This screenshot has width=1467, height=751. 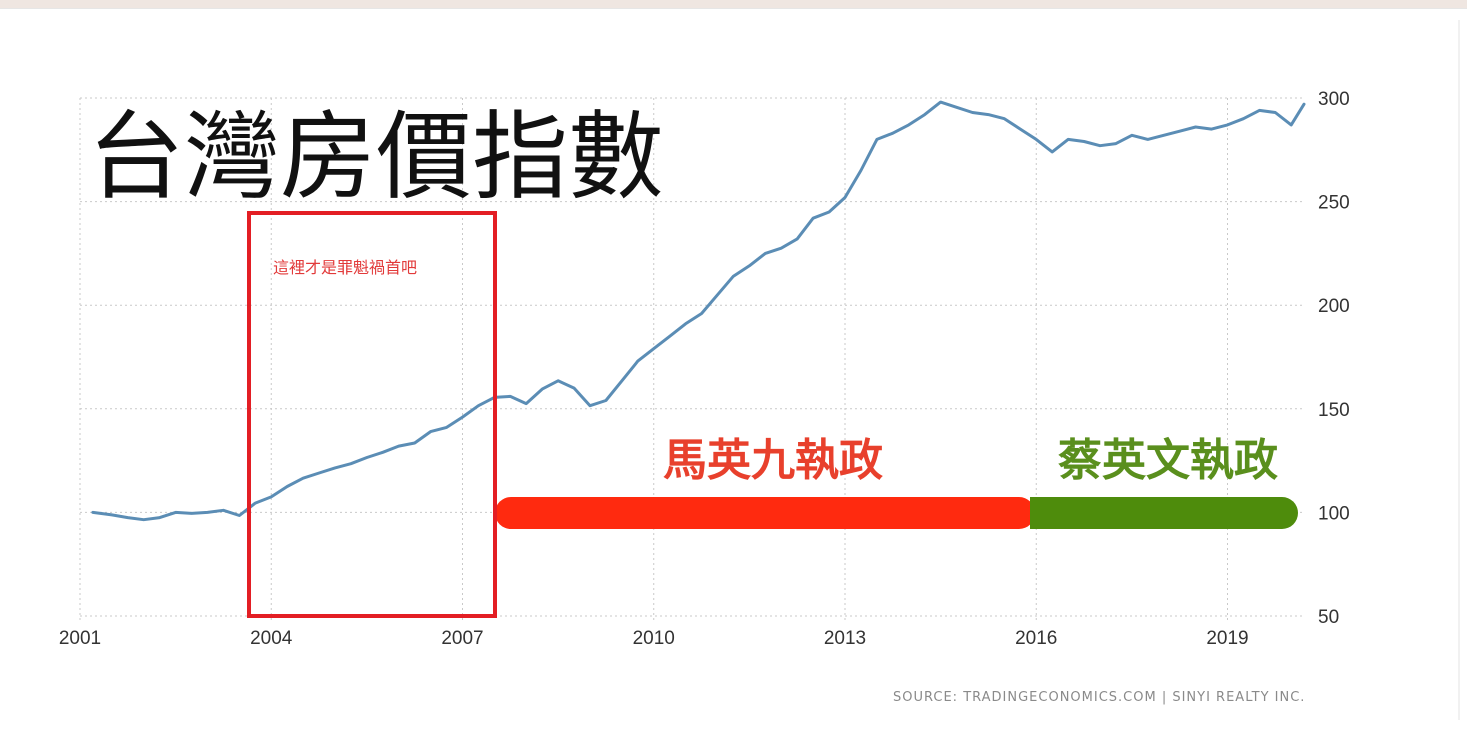 What do you see at coordinates (462, 638) in the screenshot?
I see `x-tick-label: 2007` at bounding box center [462, 638].